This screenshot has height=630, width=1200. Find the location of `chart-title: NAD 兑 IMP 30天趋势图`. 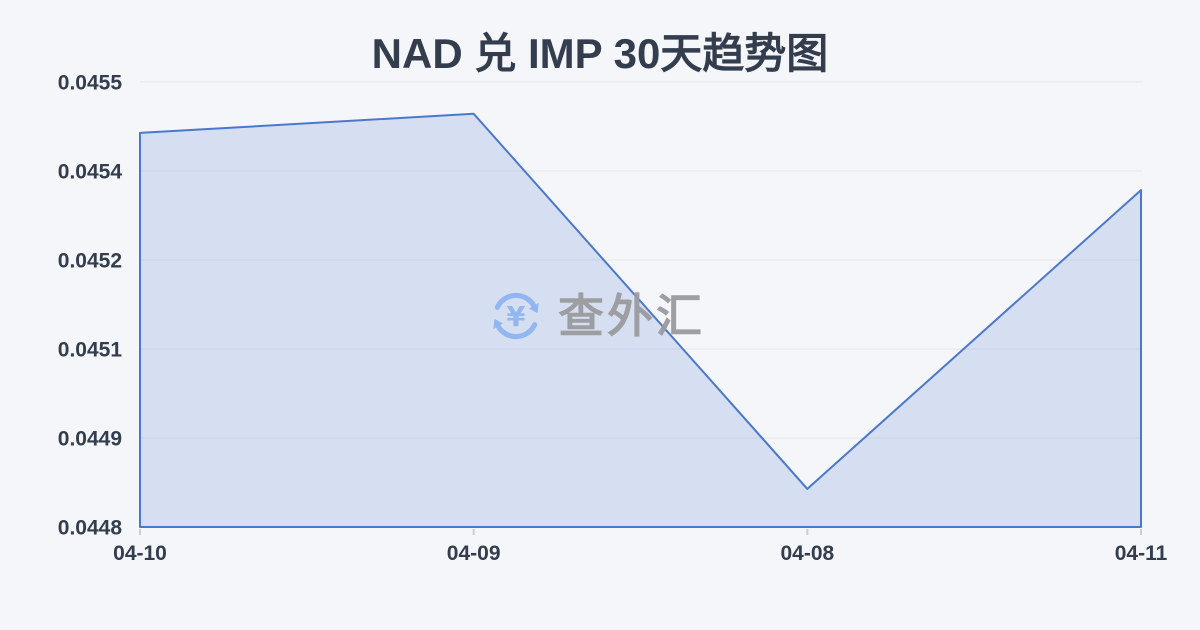

chart-title: NAD 兑 IMP 30天趋势图 is located at coordinates (600, 53).